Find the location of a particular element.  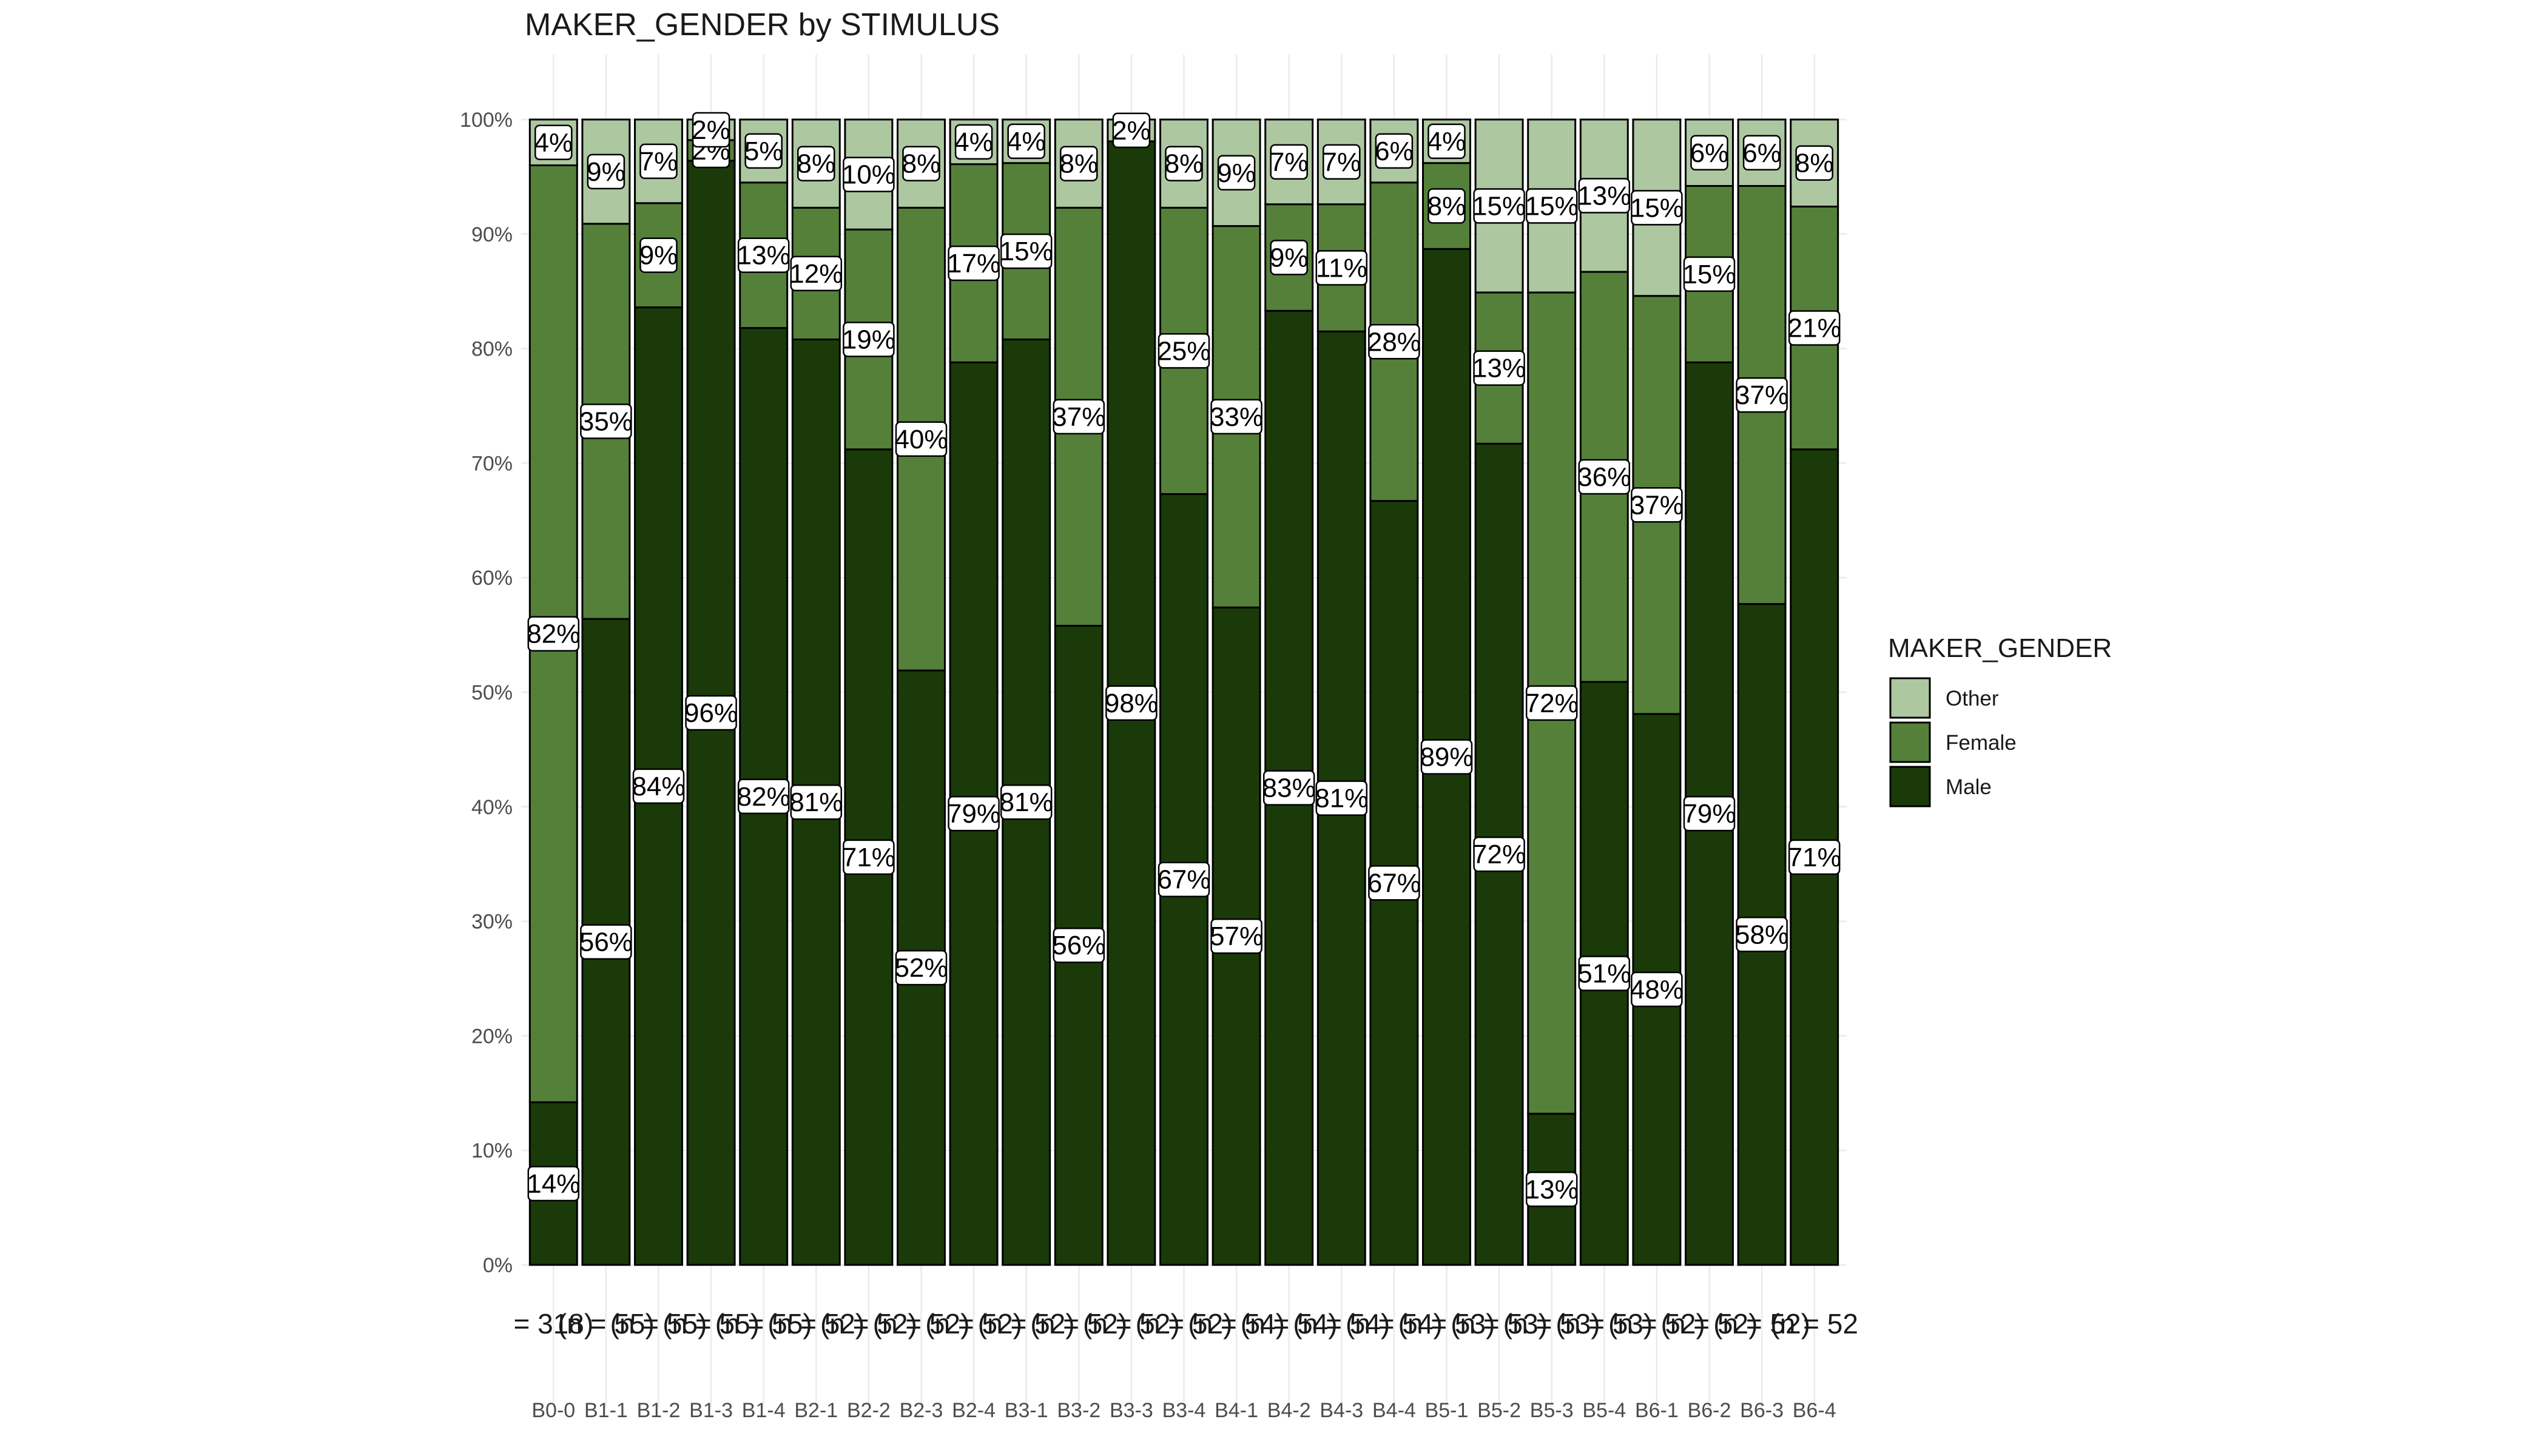

value-label: 36% is located at coordinates (1604, 477).